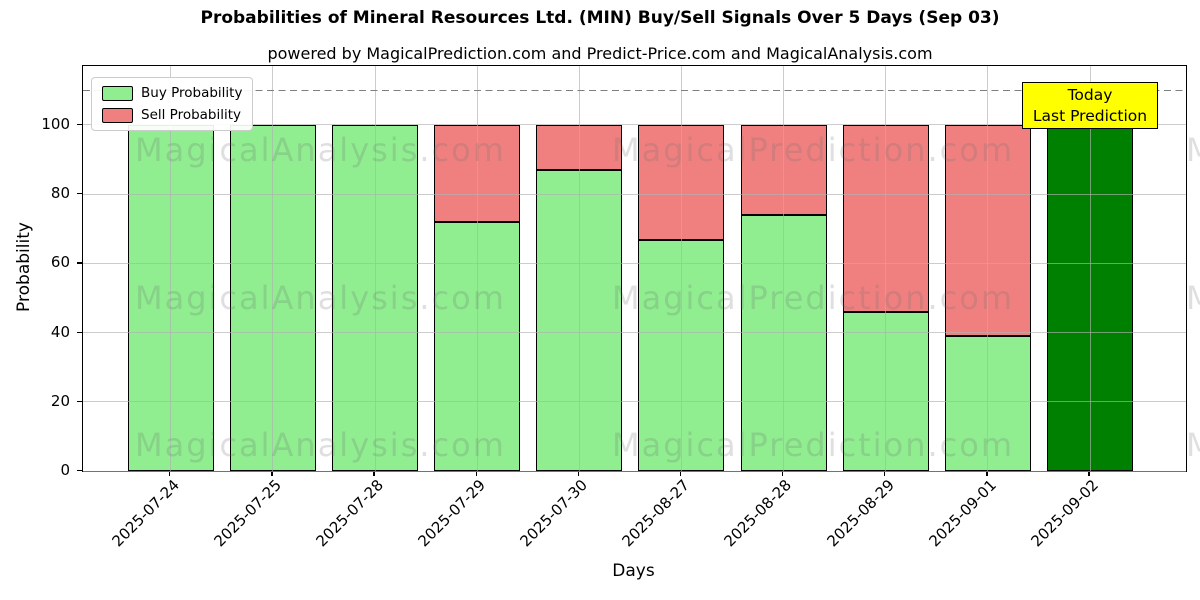 The width and height of the screenshot is (1200, 600). I want to click on x-tick-label: 2025-09-02, so click(1064, 513).